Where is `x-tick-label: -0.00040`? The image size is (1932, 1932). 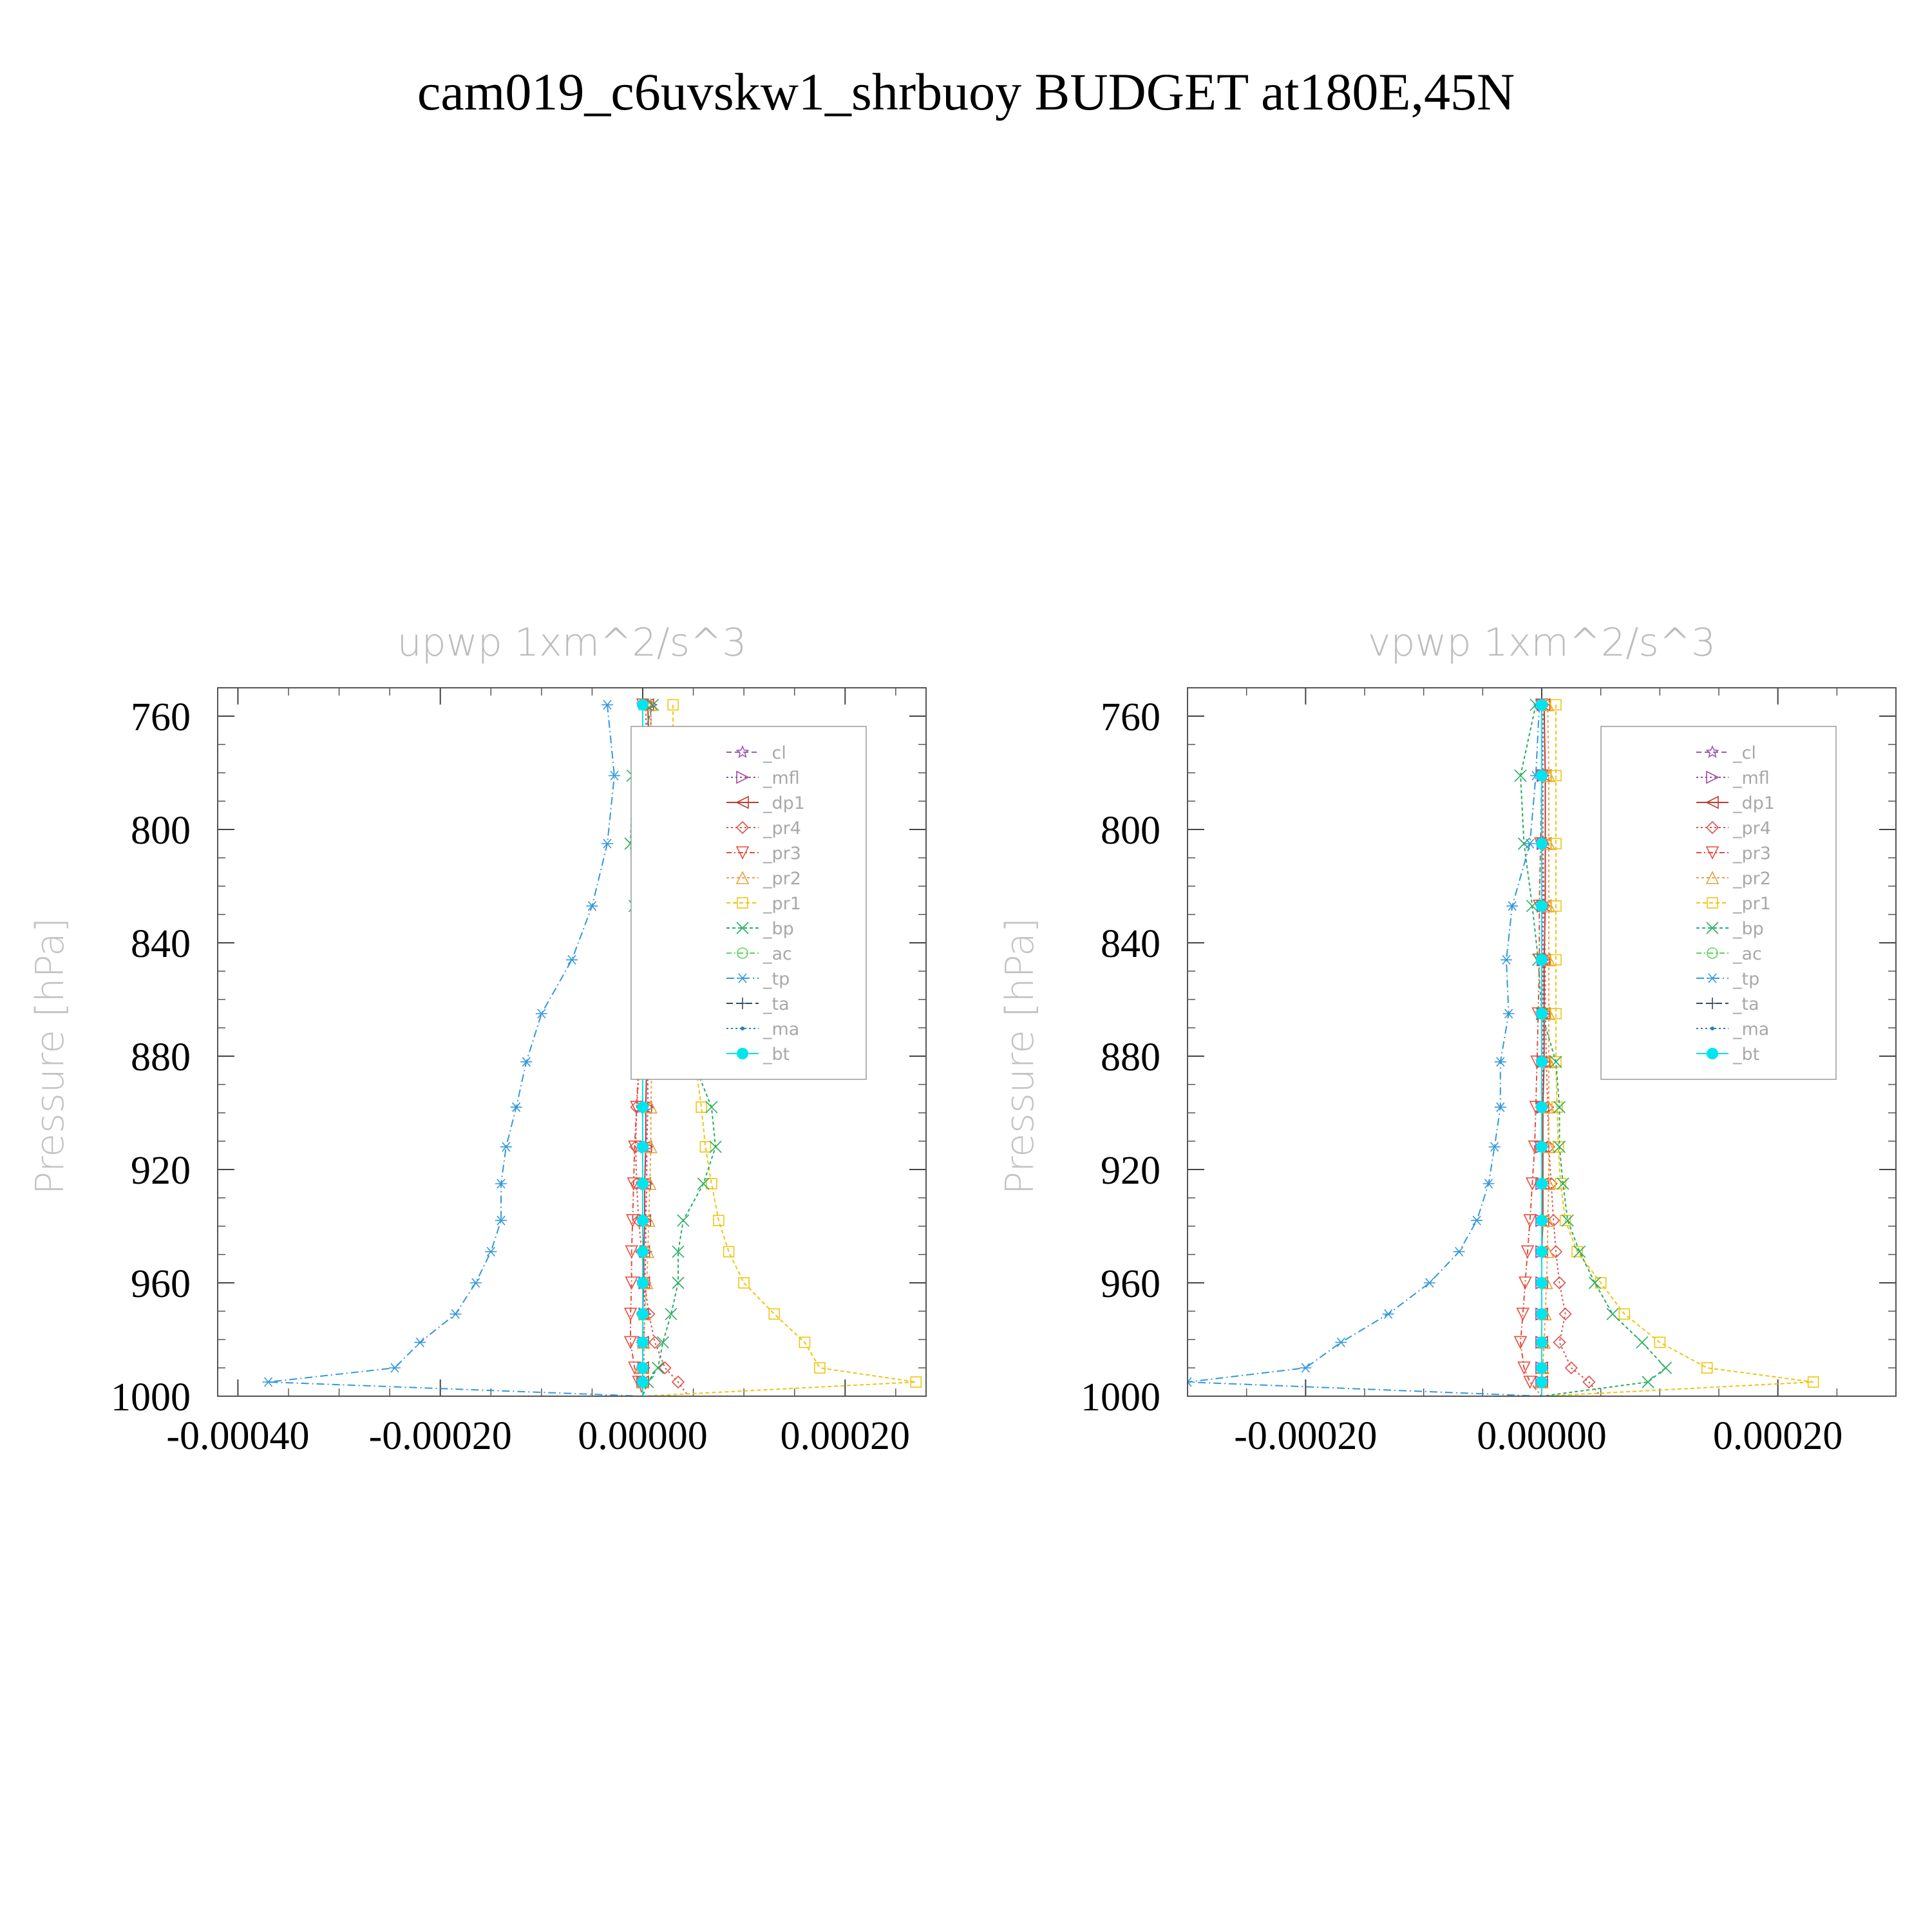
x-tick-label: -0.00040 is located at coordinates (238, 1436).